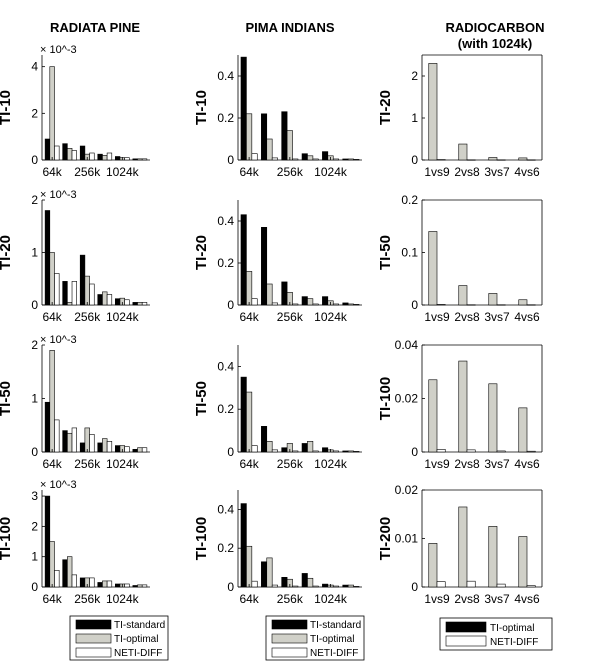  What do you see at coordinates (437, 172) in the screenshot?
I see `x-tick-label: 1vs9` at bounding box center [437, 172].